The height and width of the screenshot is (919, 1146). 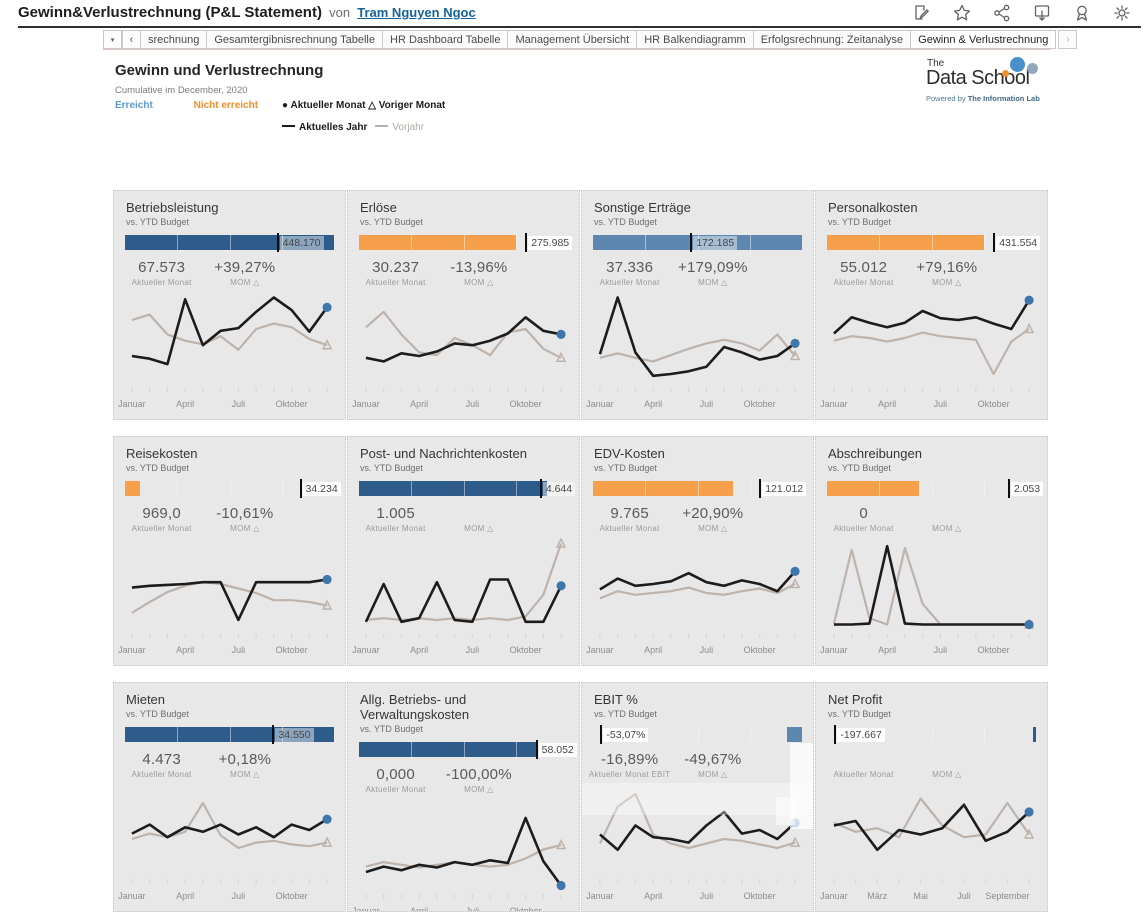 What do you see at coordinates (233, 488) in the screenshot?
I see `bullet-chart: 34.234` at bounding box center [233, 488].